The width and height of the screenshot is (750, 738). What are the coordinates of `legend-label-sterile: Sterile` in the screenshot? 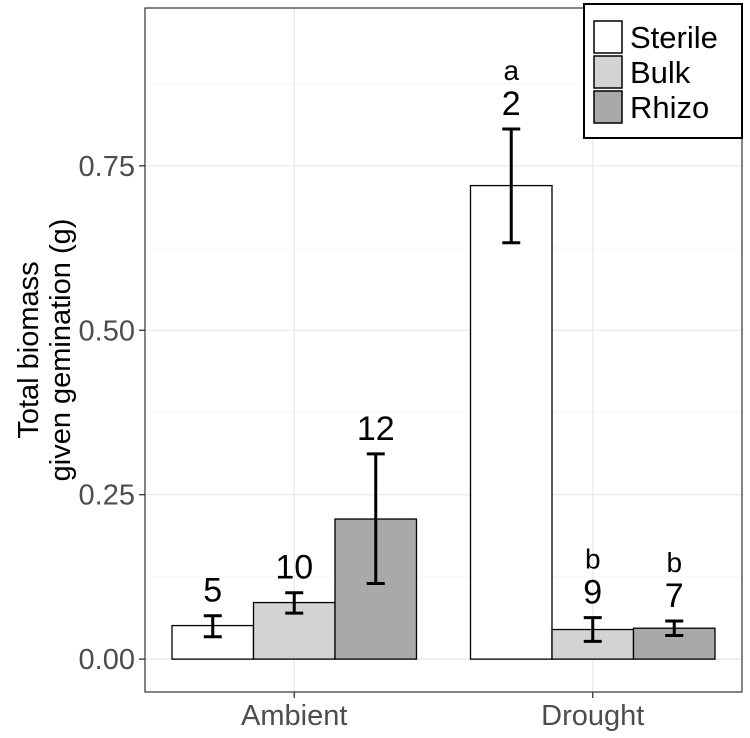 It's located at (674, 37).